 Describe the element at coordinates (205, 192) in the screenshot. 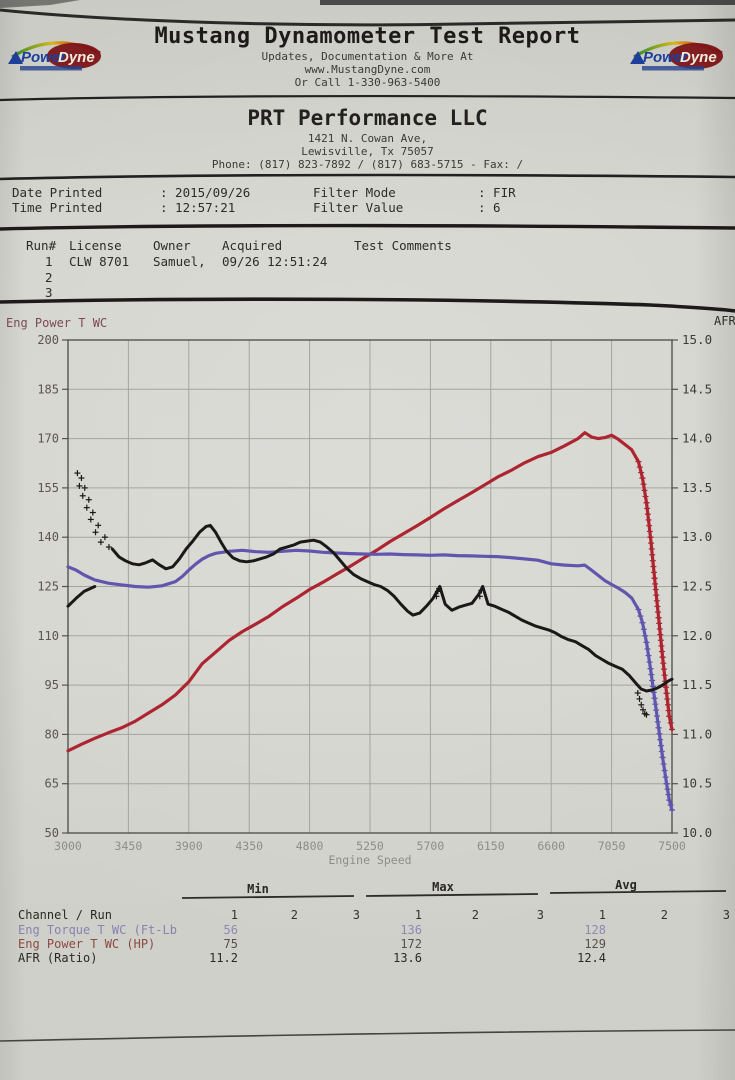

I see `date-printed-value: : 2015/09/26` at that location.